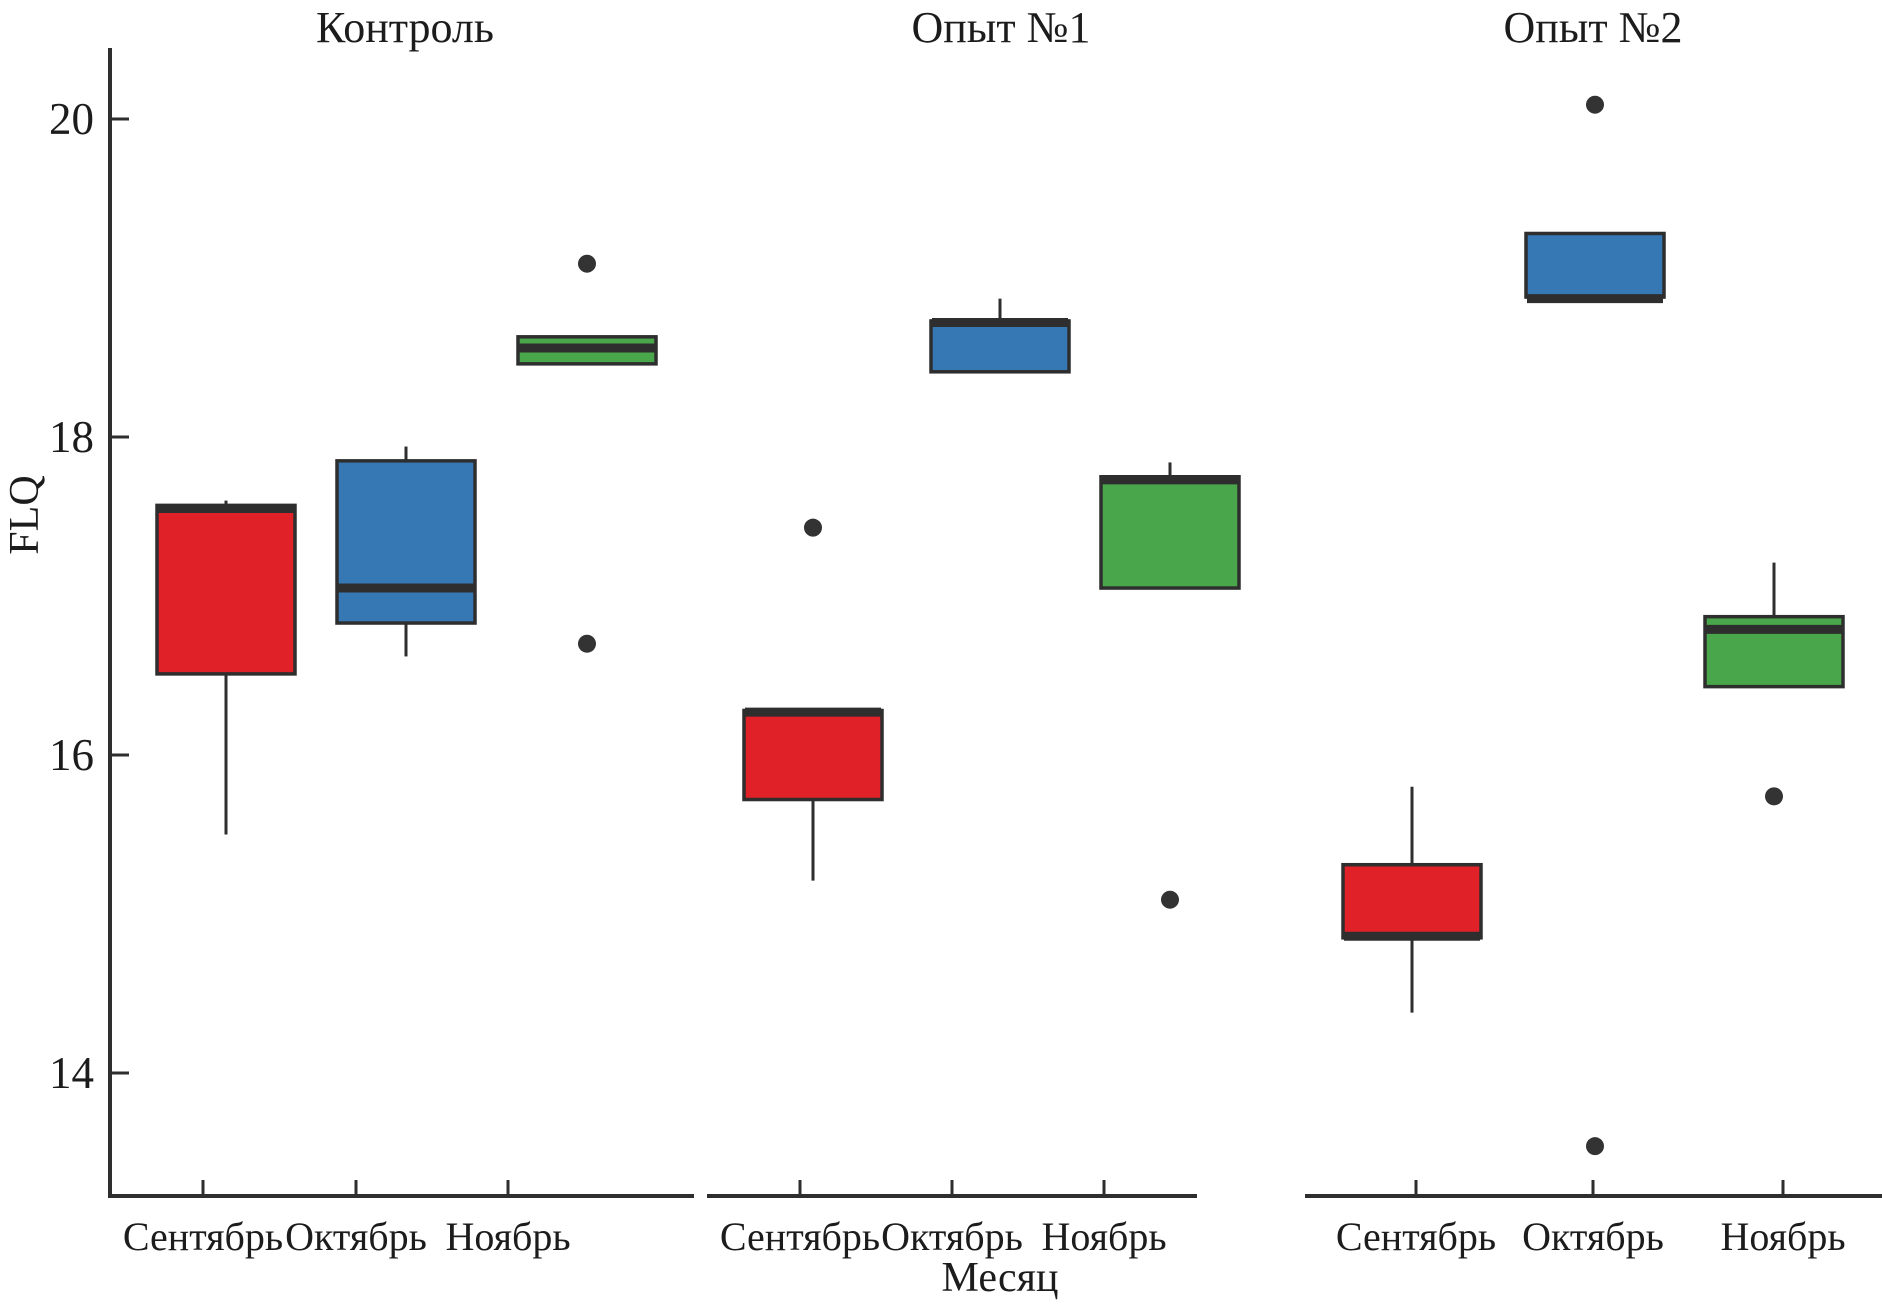 Image resolution: width=1882 pixels, height=1306 pixels. Describe the element at coordinates (1001, 27) in the screenshot. I see `panel-title-experiment-1: Опыт №1` at that location.